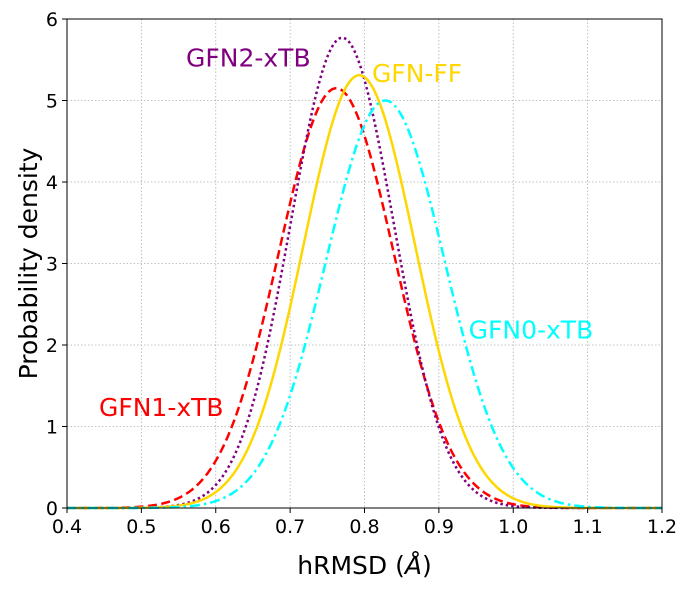  Describe the element at coordinates (67, 527) in the screenshot. I see `x-tick-label: 0.4` at that location.